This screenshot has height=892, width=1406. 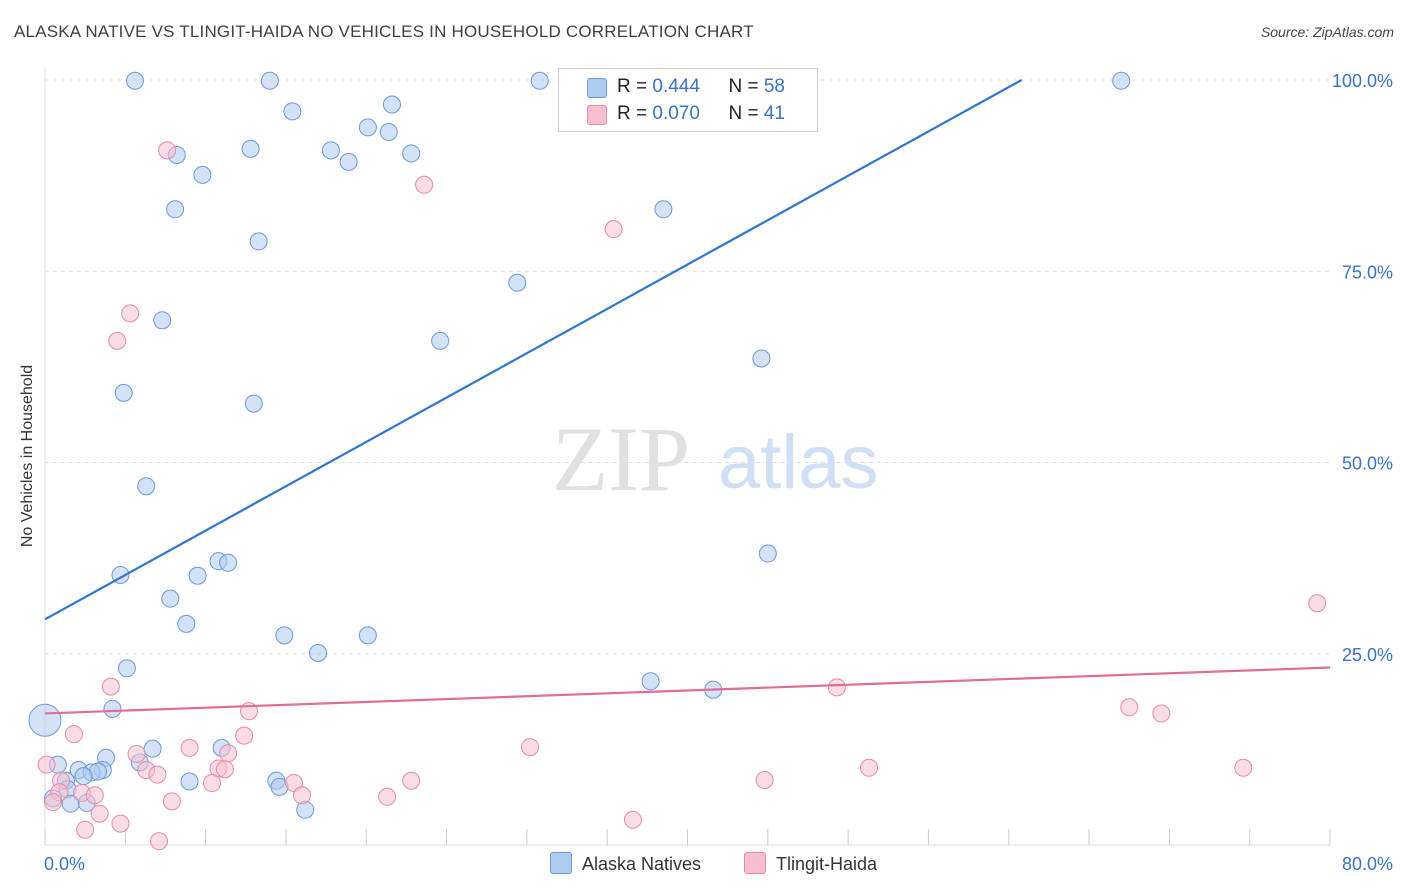 What do you see at coordinates (1367, 464) in the screenshot?
I see `y-tick-label: 50.0%` at bounding box center [1367, 464].